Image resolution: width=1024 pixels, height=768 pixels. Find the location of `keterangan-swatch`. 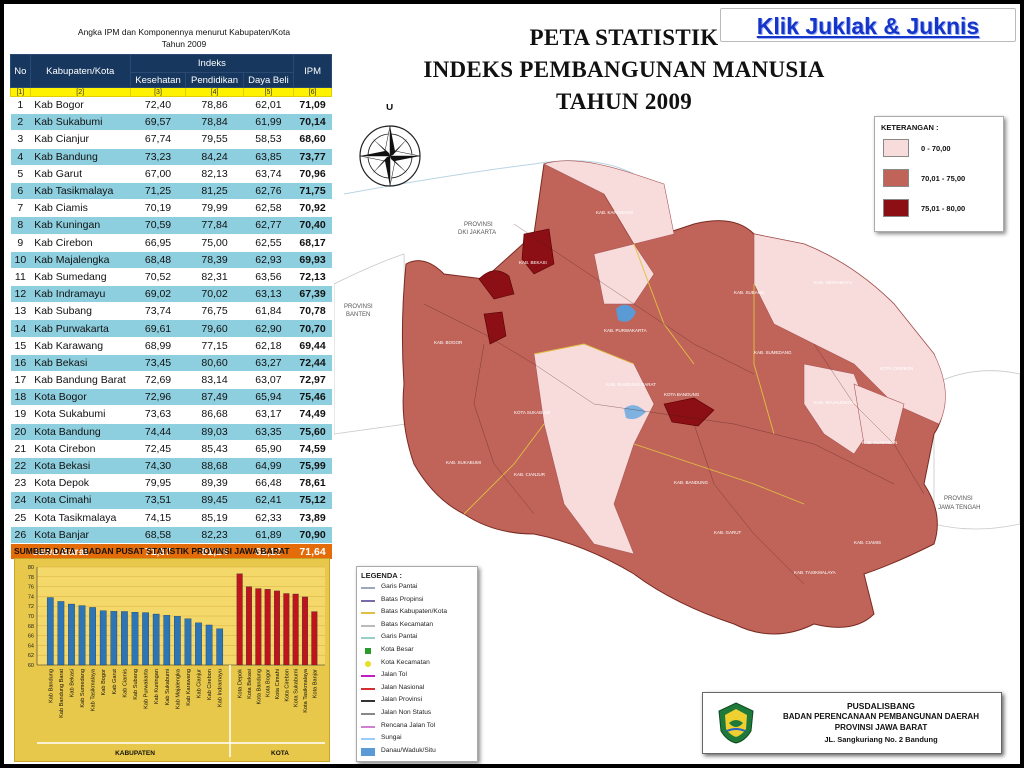

keterangan-swatch is located at coordinates (896, 208).